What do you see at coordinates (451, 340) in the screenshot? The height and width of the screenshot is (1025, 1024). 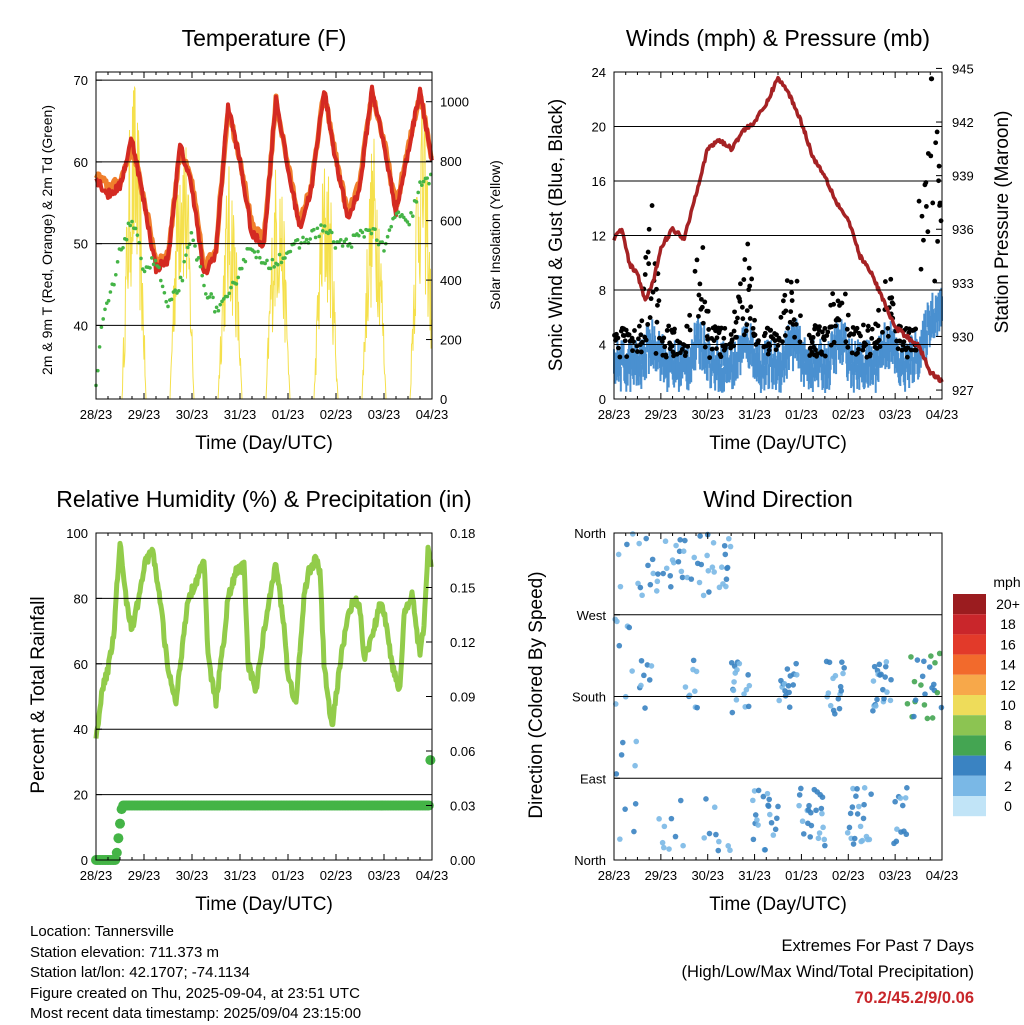 I see `temp-y2tick-label: 200` at bounding box center [451, 340].